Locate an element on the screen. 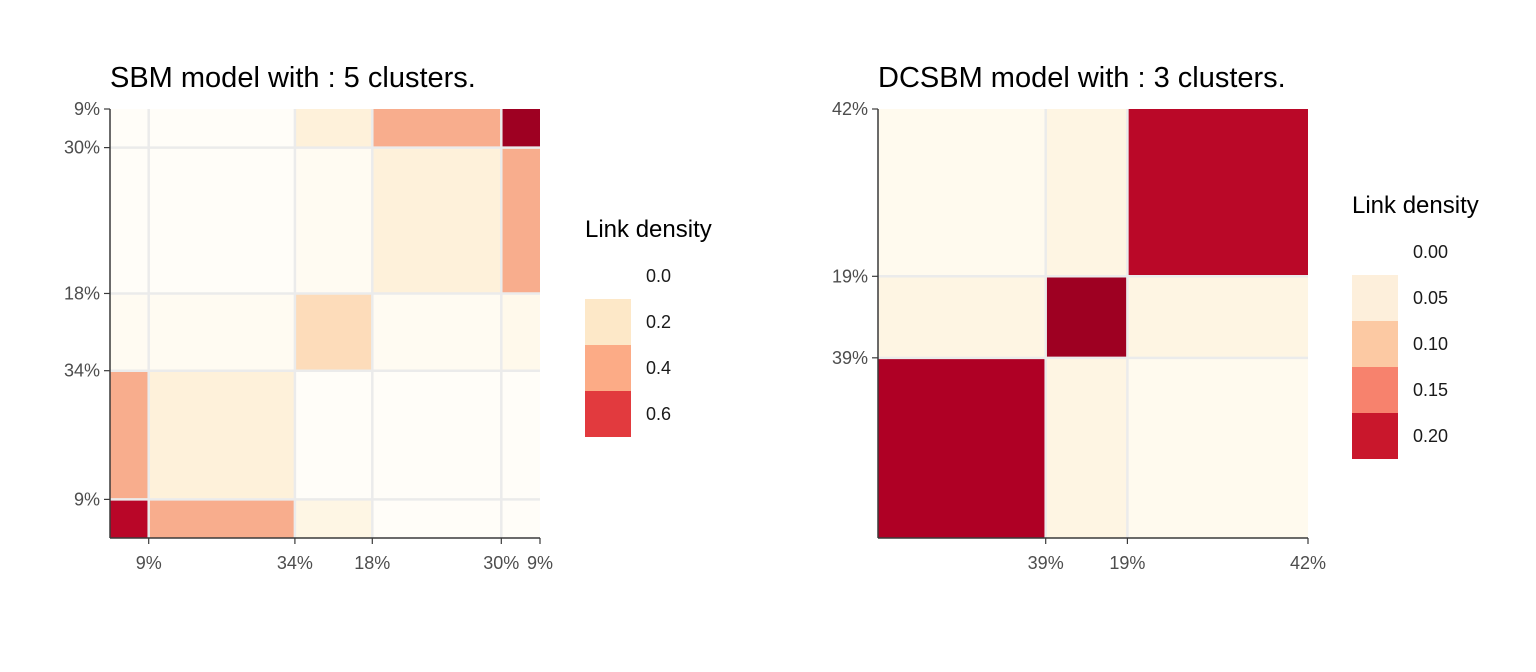  legend-label: 0.4 is located at coordinates (658, 368).